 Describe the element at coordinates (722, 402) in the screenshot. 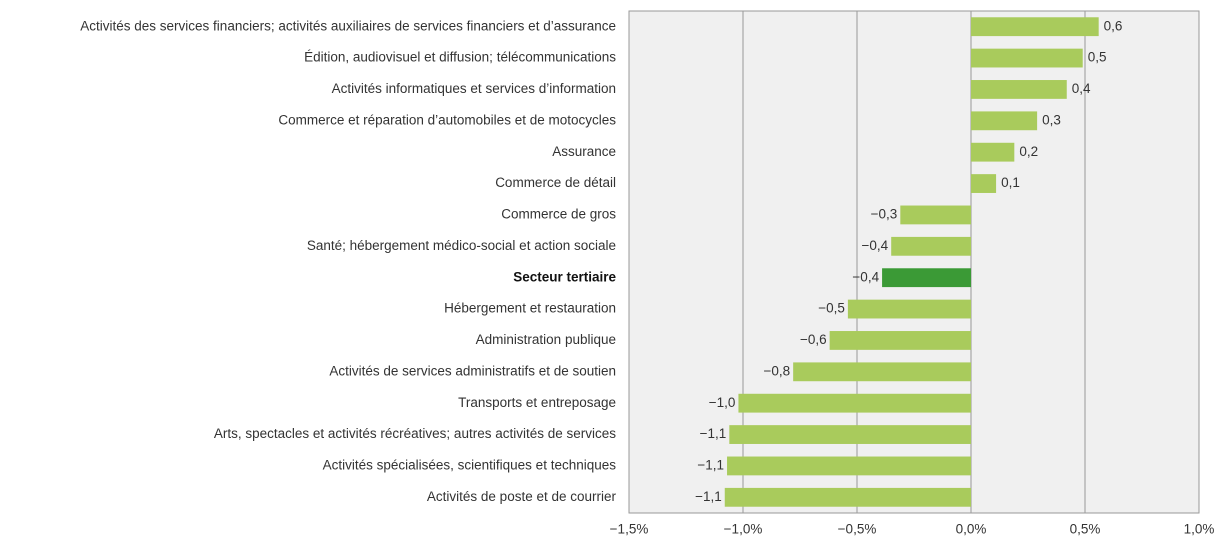

I see `value-label: −1,0` at that location.